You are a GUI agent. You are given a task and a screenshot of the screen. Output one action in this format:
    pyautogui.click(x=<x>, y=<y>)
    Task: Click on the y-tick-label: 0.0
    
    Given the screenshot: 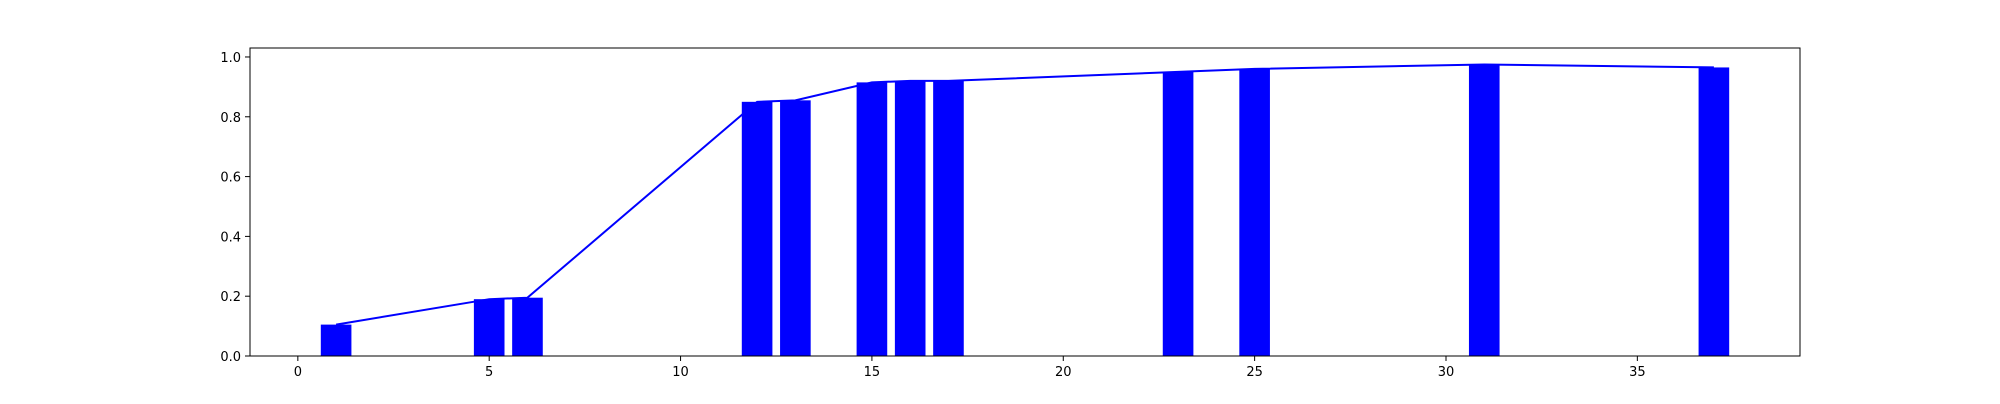 What is the action you would take?
    pyautogui.click(x=230, y=357)
    